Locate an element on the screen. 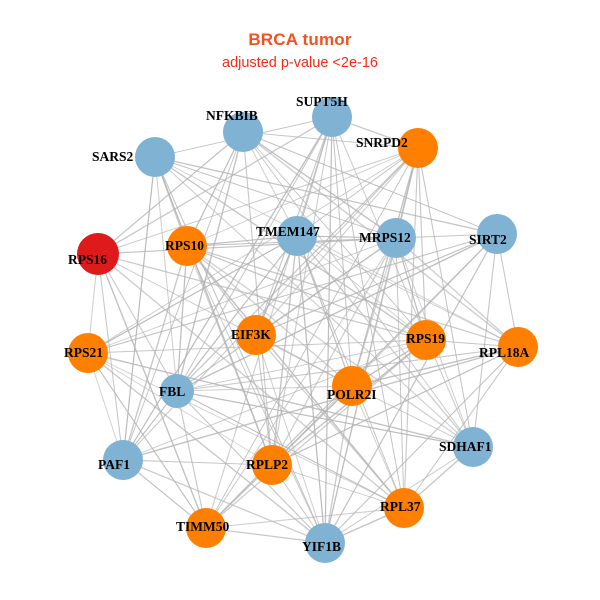 The height and width of the screenshot is (600, 600). node-label-yif1b: YIF1B is located at coordinates (321, 546).